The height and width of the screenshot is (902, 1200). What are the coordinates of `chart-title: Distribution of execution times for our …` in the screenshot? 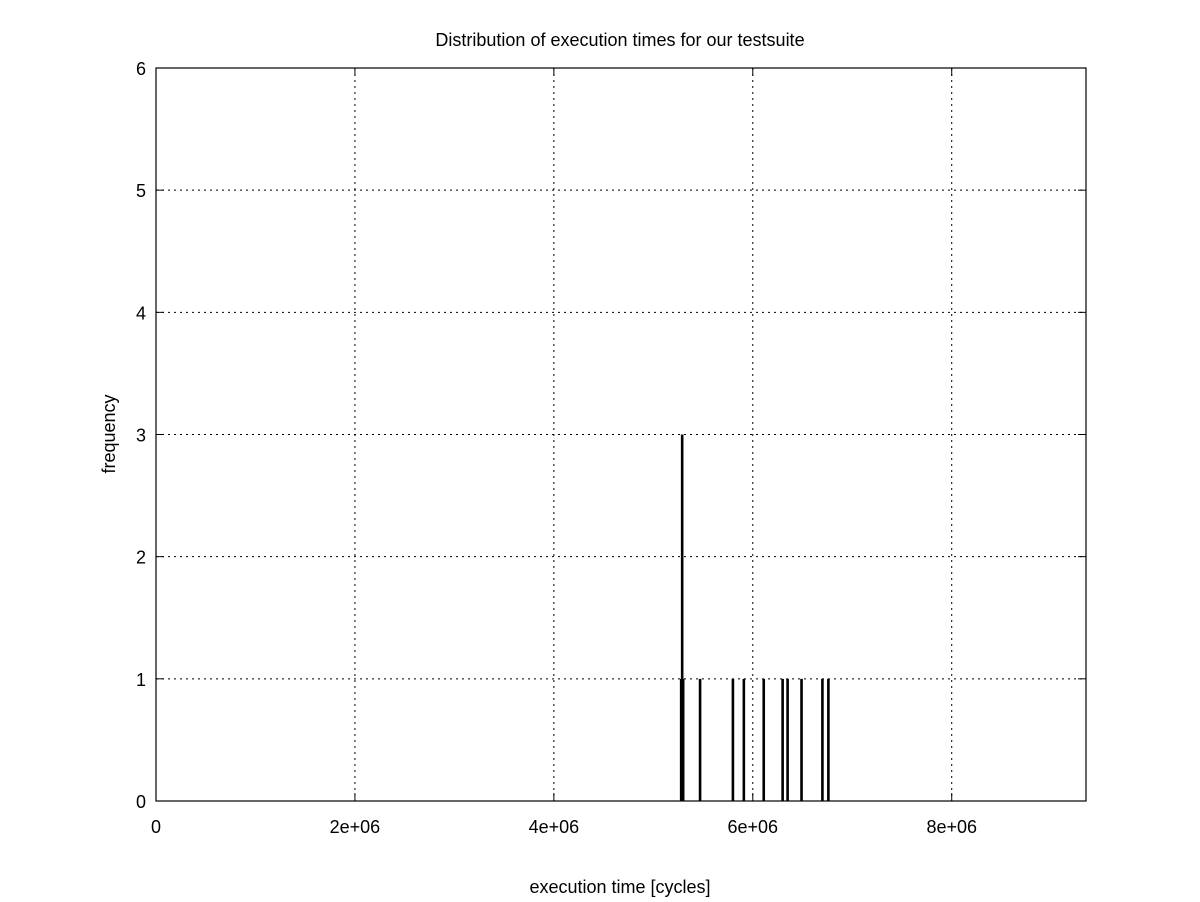 It's located at (619, 40).